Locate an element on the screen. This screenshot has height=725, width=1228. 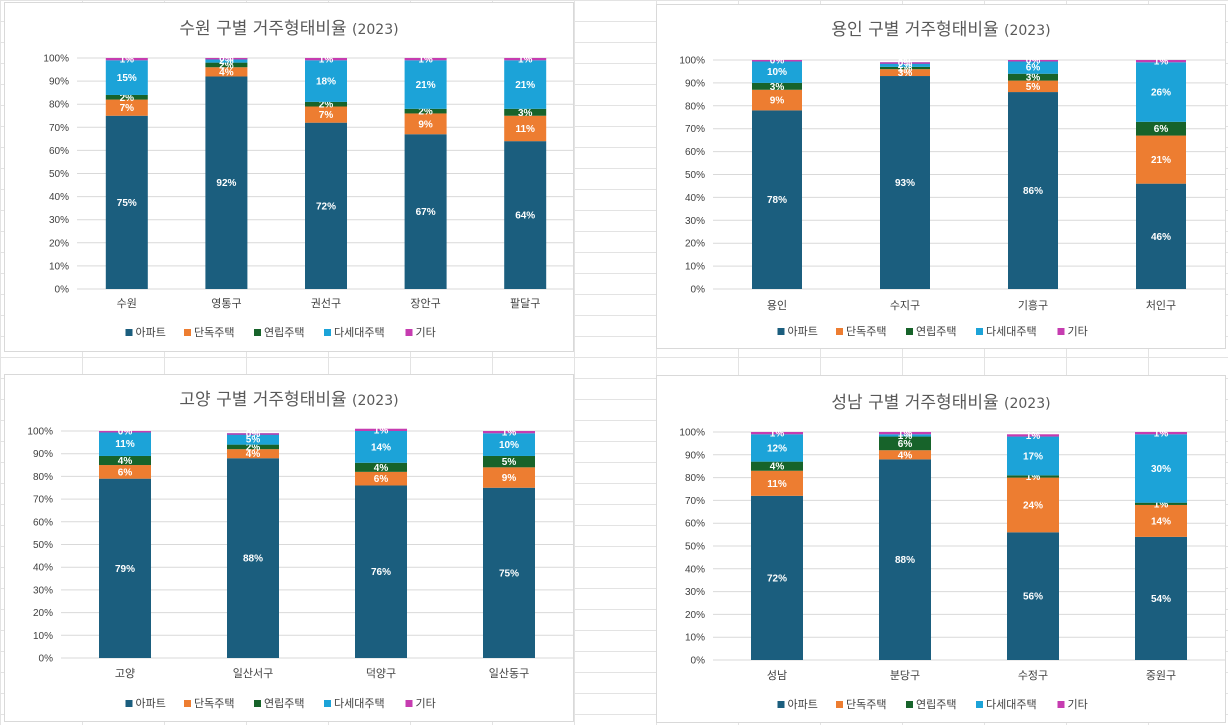
y-tick-label: 80% is located at coordinates (59, 105).